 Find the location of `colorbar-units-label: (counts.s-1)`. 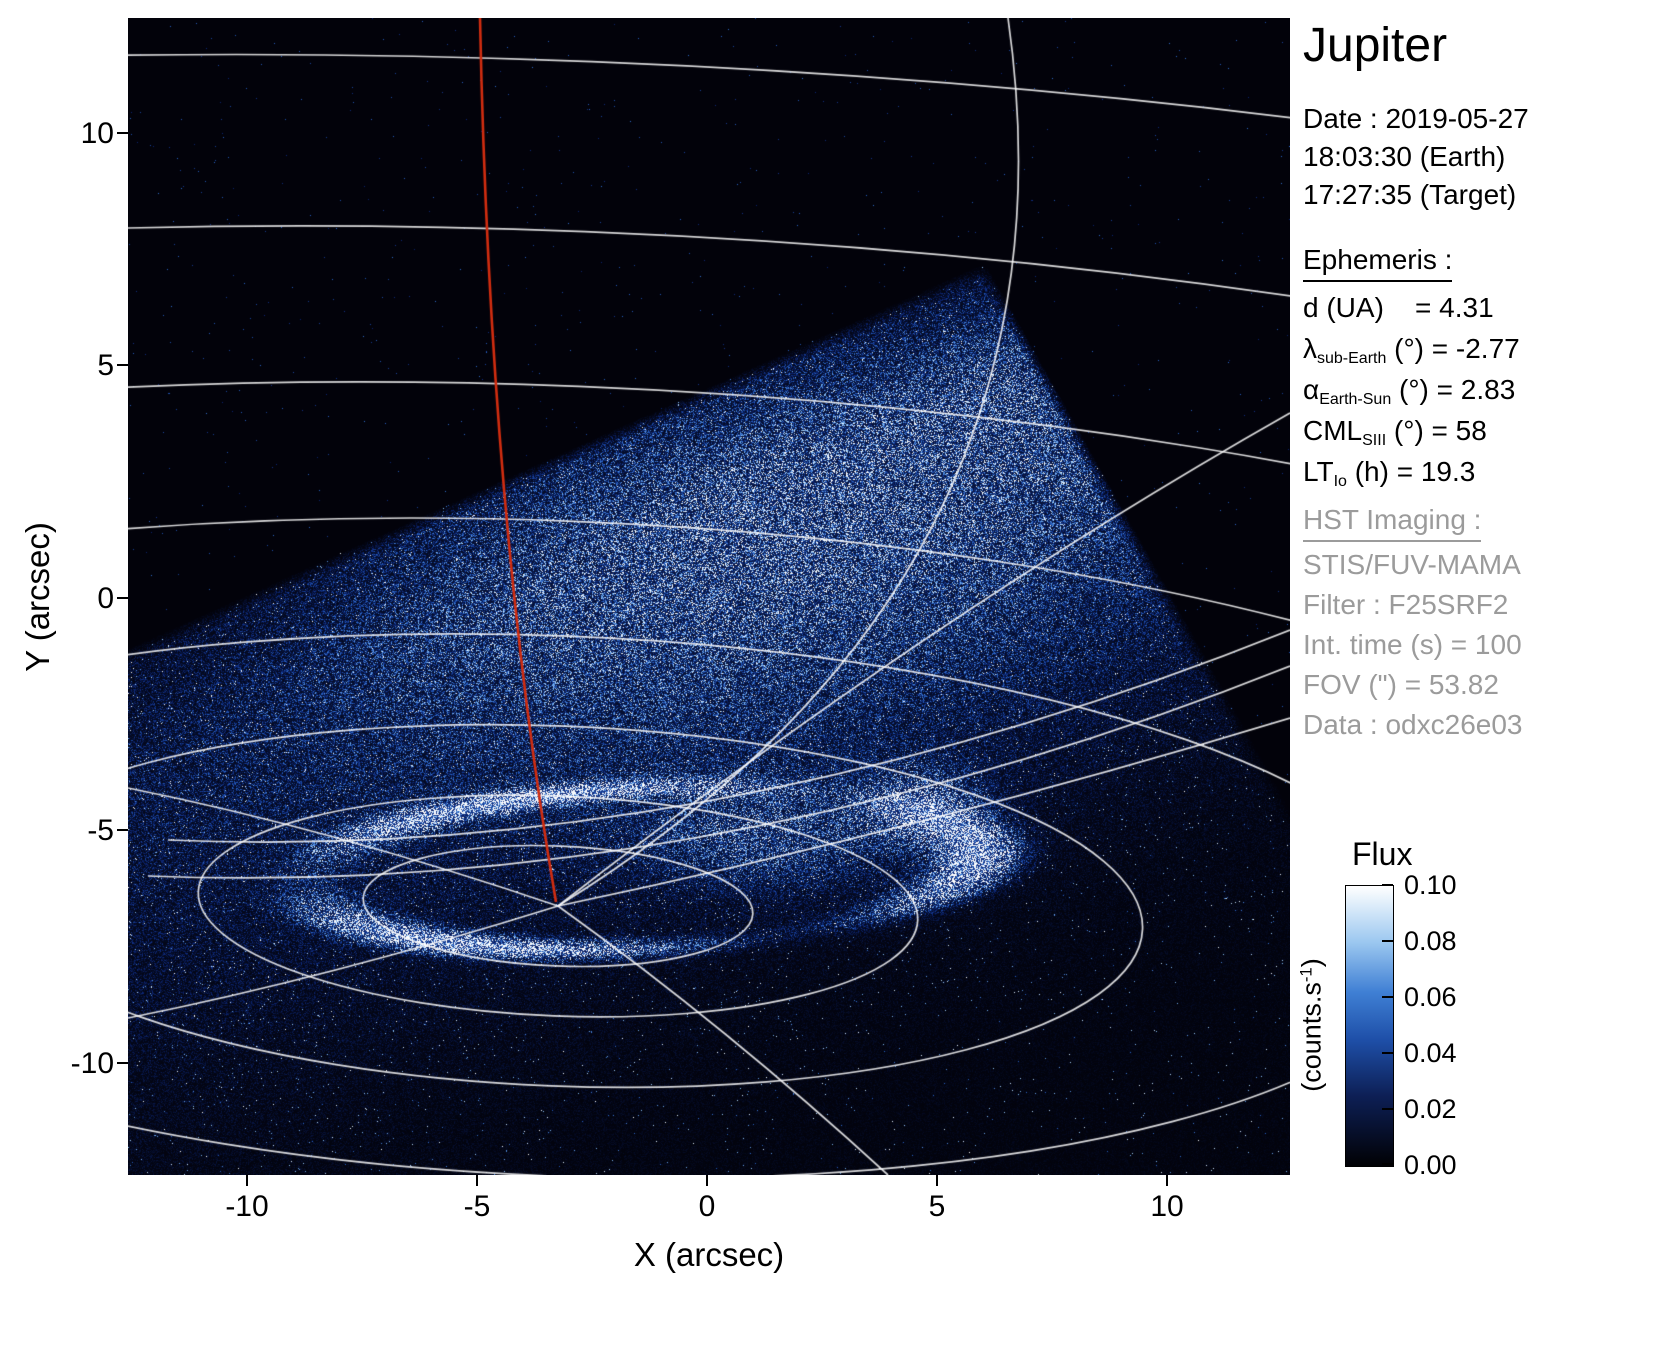

colorbar-units-label: (counts.s-1) is located at coordinates (1311, 1024).